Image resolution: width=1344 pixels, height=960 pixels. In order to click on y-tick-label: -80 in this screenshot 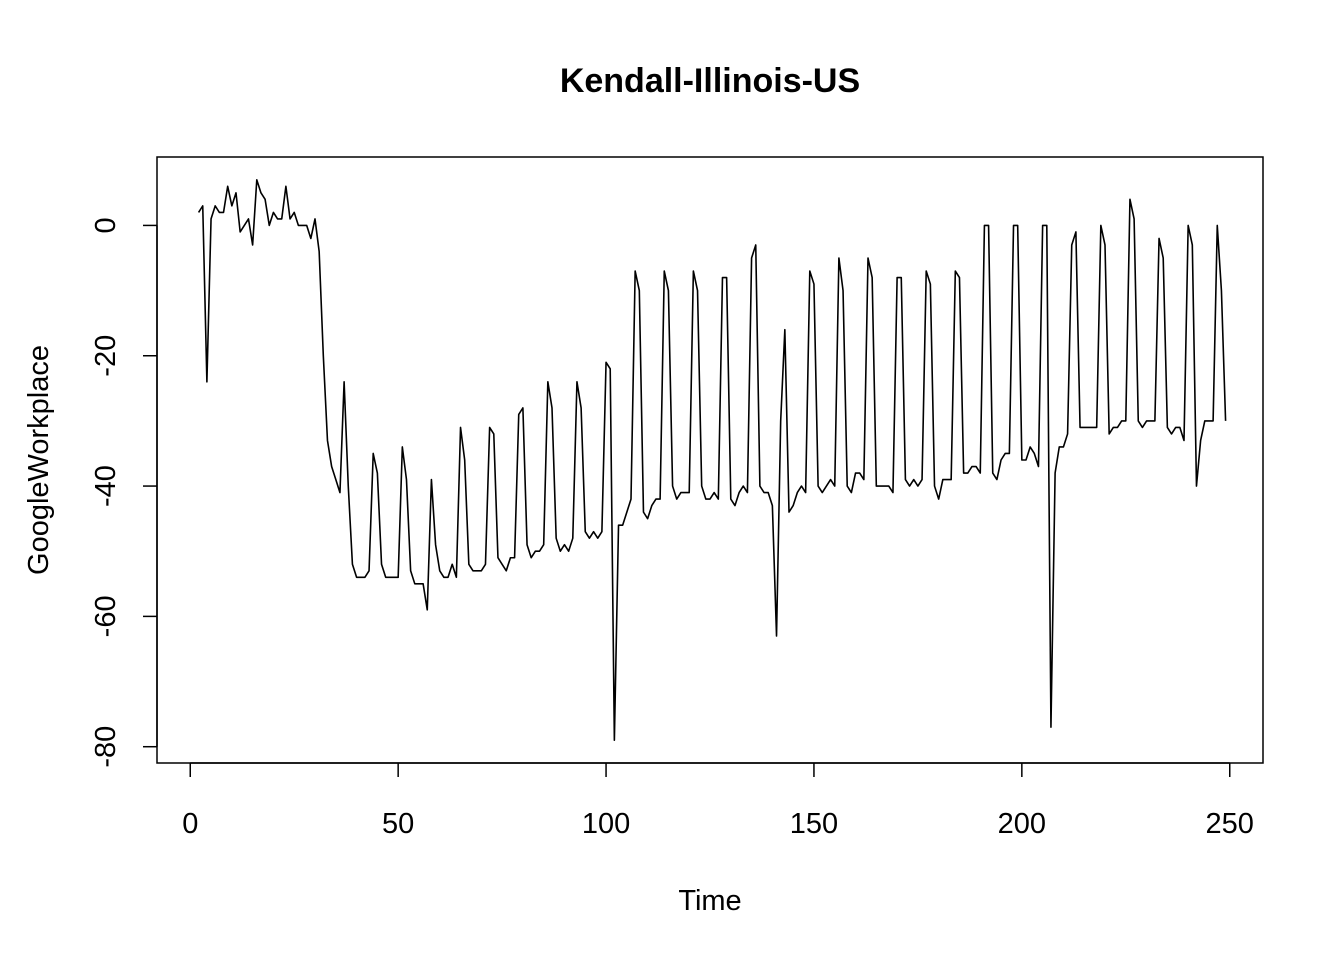, I will do `click(106, 747)`.